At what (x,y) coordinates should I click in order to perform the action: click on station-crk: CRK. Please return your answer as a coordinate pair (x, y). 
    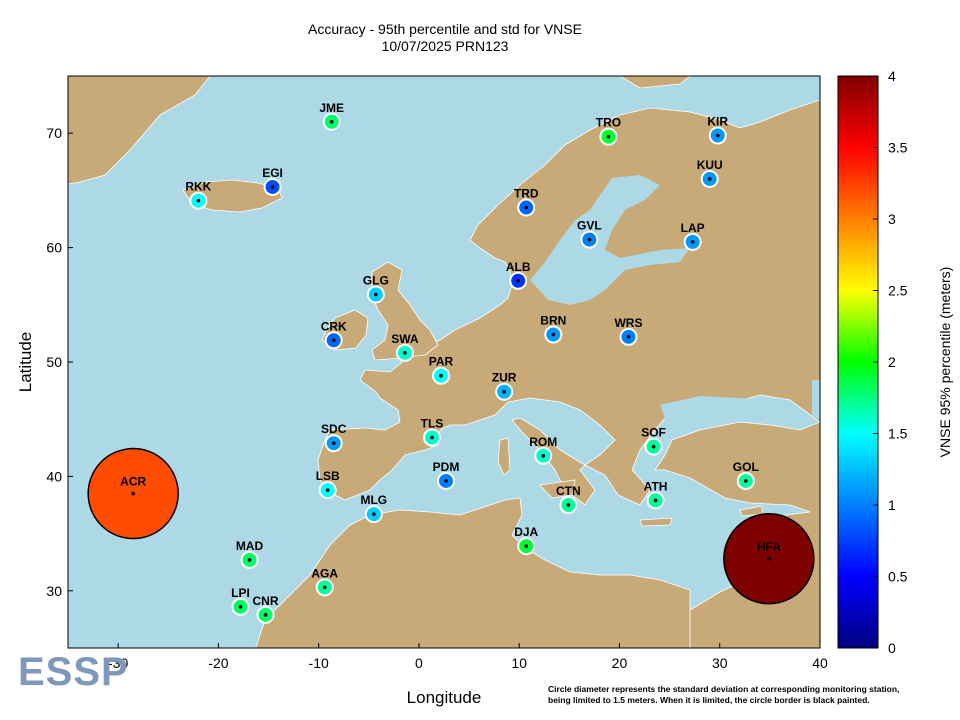
    Looking at the image, I should click on (334, 334).